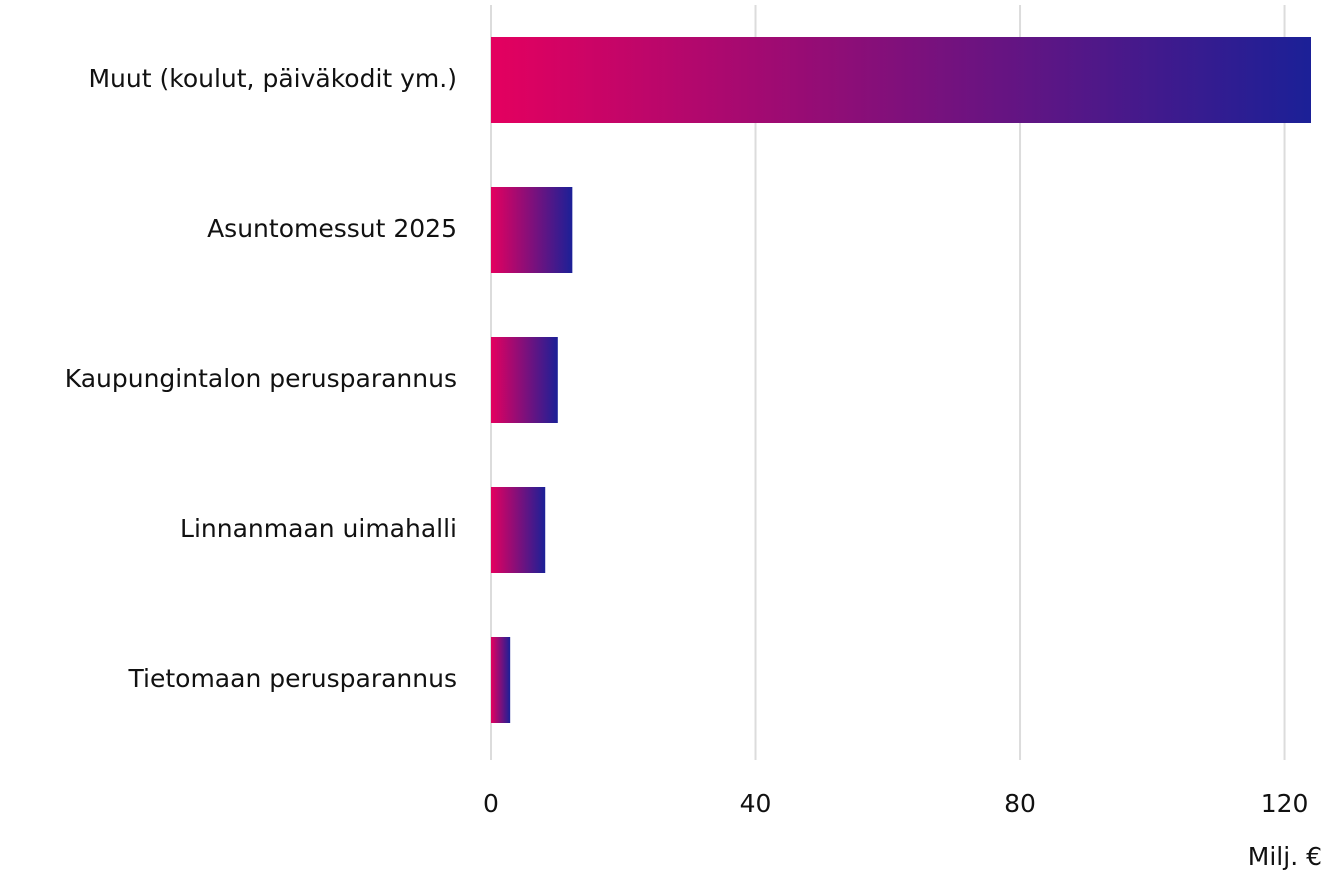  I want to click on y-tick-label: Tietomaan perusparannus, so click(292, 678).